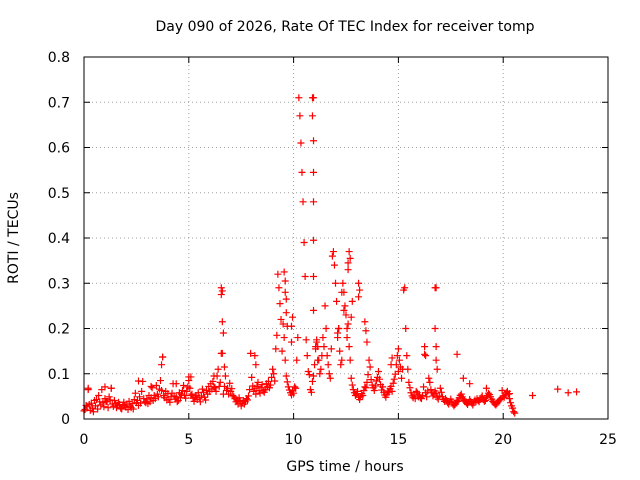 The image size is (640, 480). I want to click on x-tick-label: 10, so click(294, 440).